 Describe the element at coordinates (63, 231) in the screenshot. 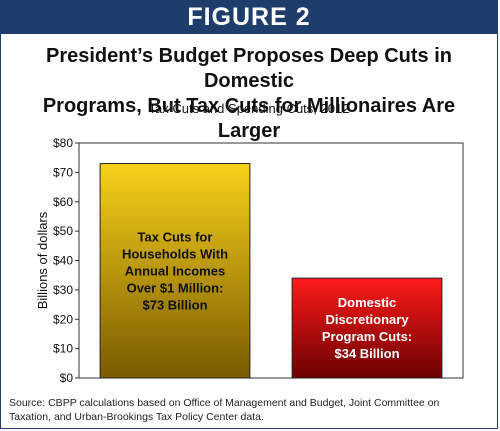

I see `y-tick-label: $50` at that location.